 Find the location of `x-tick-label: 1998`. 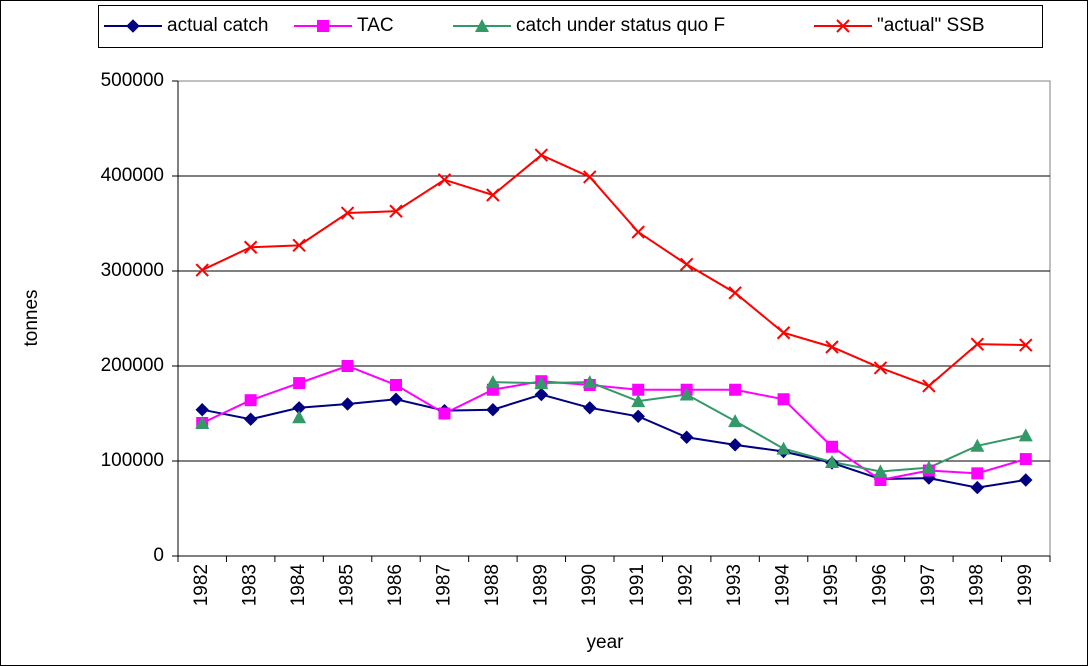

x-tick-label: 1998 is located at coordinates (976, 585).